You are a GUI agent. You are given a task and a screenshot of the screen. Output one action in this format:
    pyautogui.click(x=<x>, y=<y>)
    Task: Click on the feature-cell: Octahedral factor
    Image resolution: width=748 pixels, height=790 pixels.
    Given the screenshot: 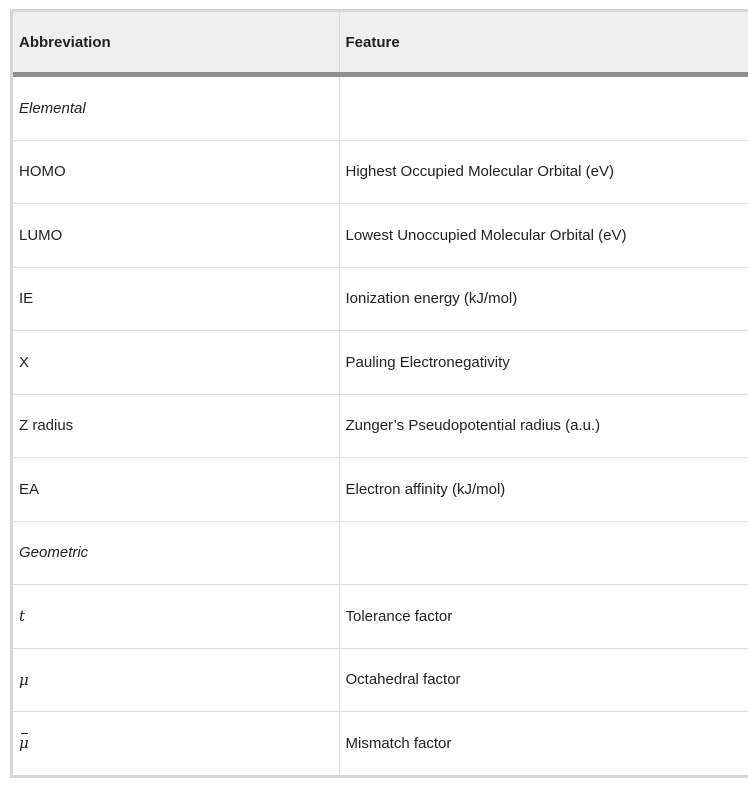 What is the action you would take?
    pyautogui.click(x=543, y=679)
    